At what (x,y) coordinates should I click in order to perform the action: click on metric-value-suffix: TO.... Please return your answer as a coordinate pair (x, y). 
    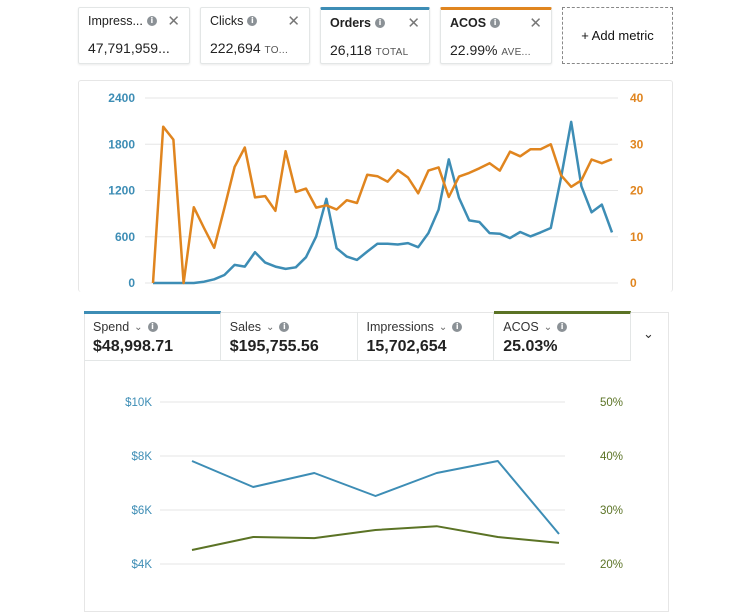
    Looking at the image, I should click on (276, 50).